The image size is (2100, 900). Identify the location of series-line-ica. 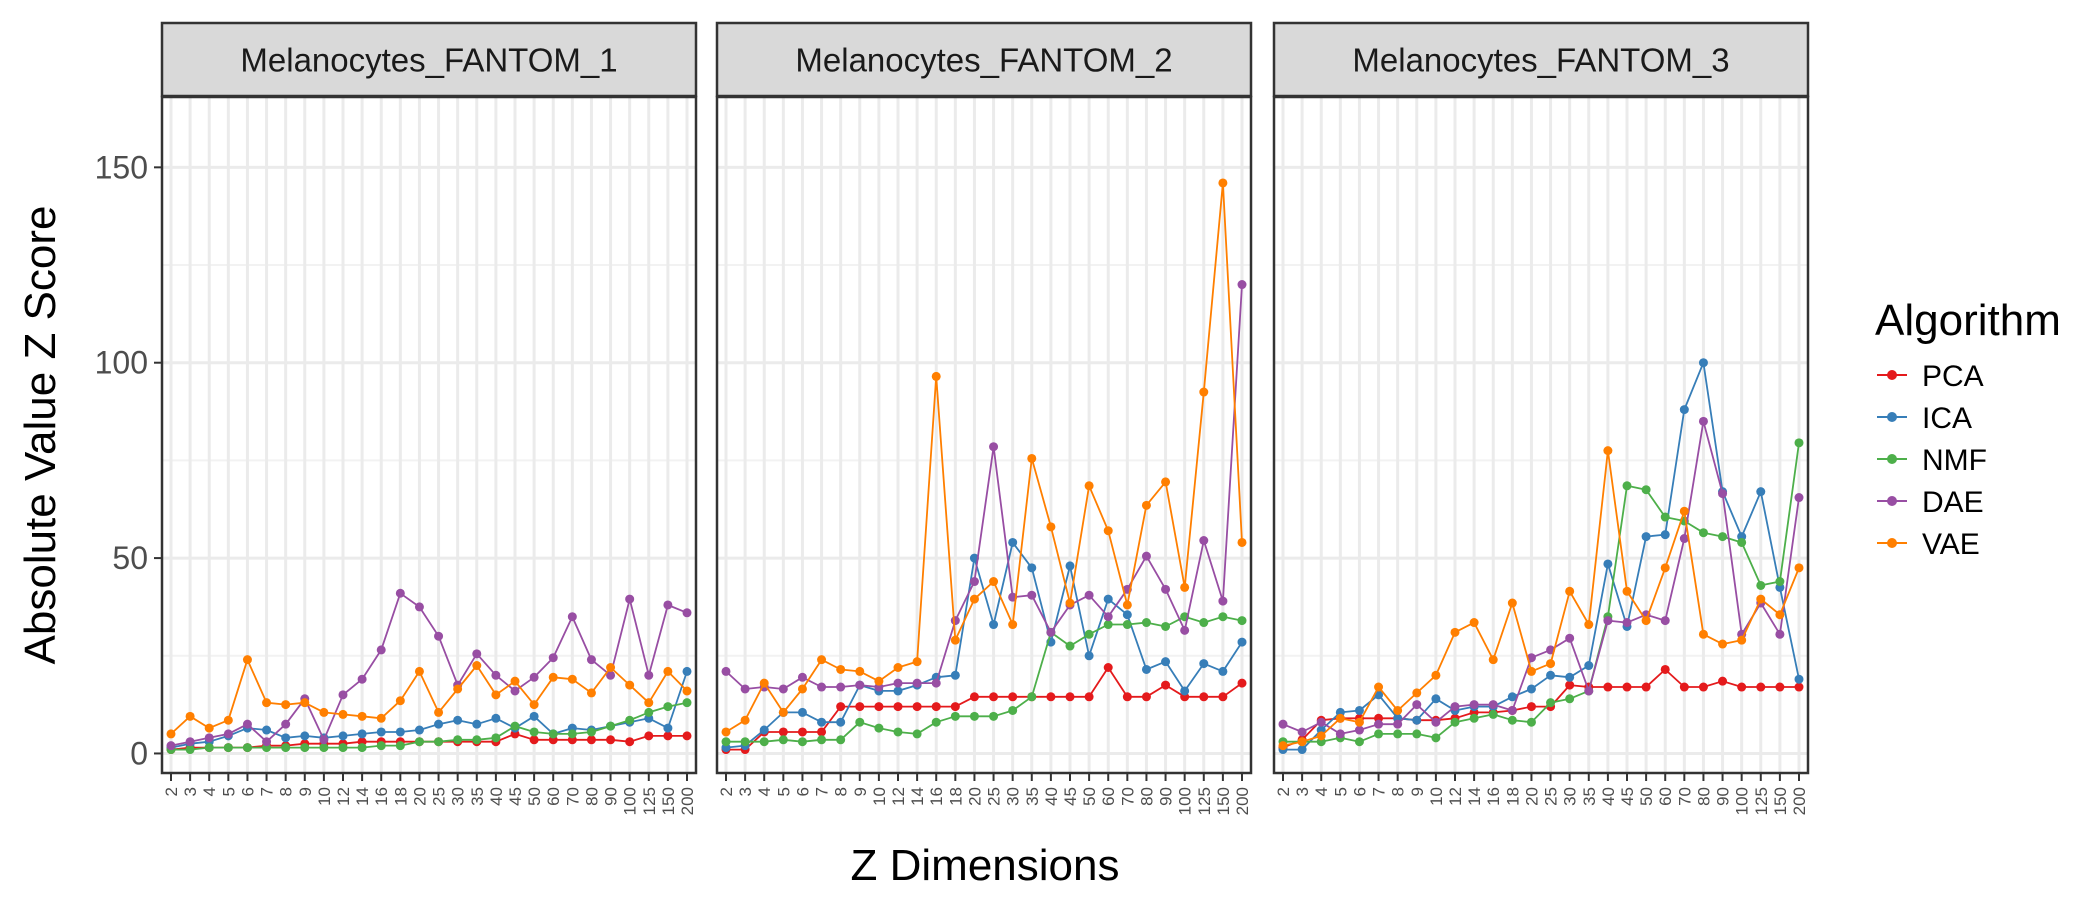
(429, 710).